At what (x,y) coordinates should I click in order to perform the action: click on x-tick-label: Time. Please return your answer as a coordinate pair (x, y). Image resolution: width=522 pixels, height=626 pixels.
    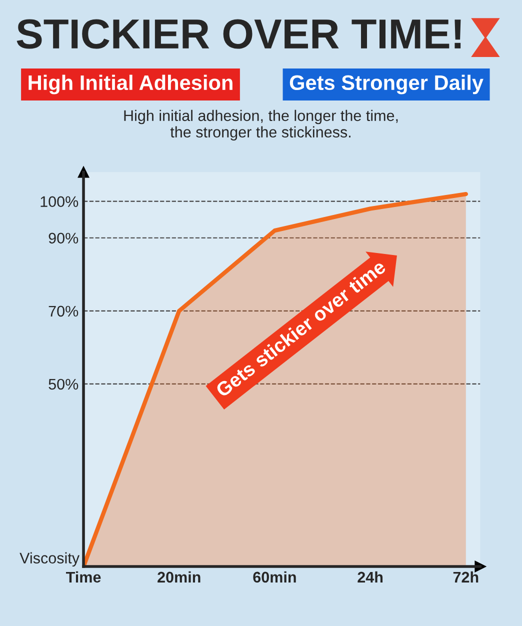
    Looking at the image, I should click on (83, 577).